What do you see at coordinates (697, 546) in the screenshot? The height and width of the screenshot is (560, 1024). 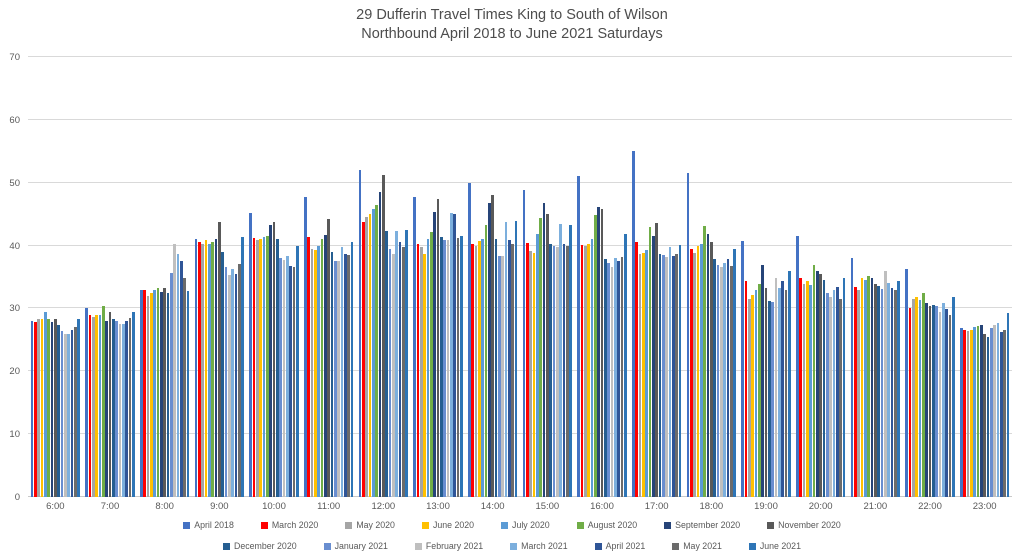 I see `legend-item-may-2021: May 2021` at bounding box center [697, 546].